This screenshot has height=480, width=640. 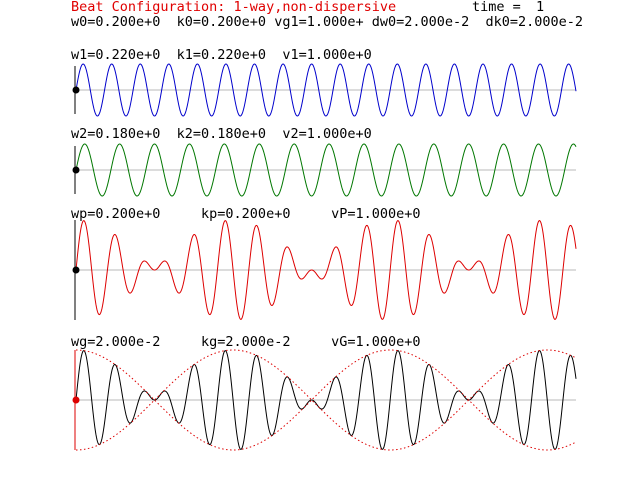 I want to click on panel-wave1, so click(x=324, y=90).